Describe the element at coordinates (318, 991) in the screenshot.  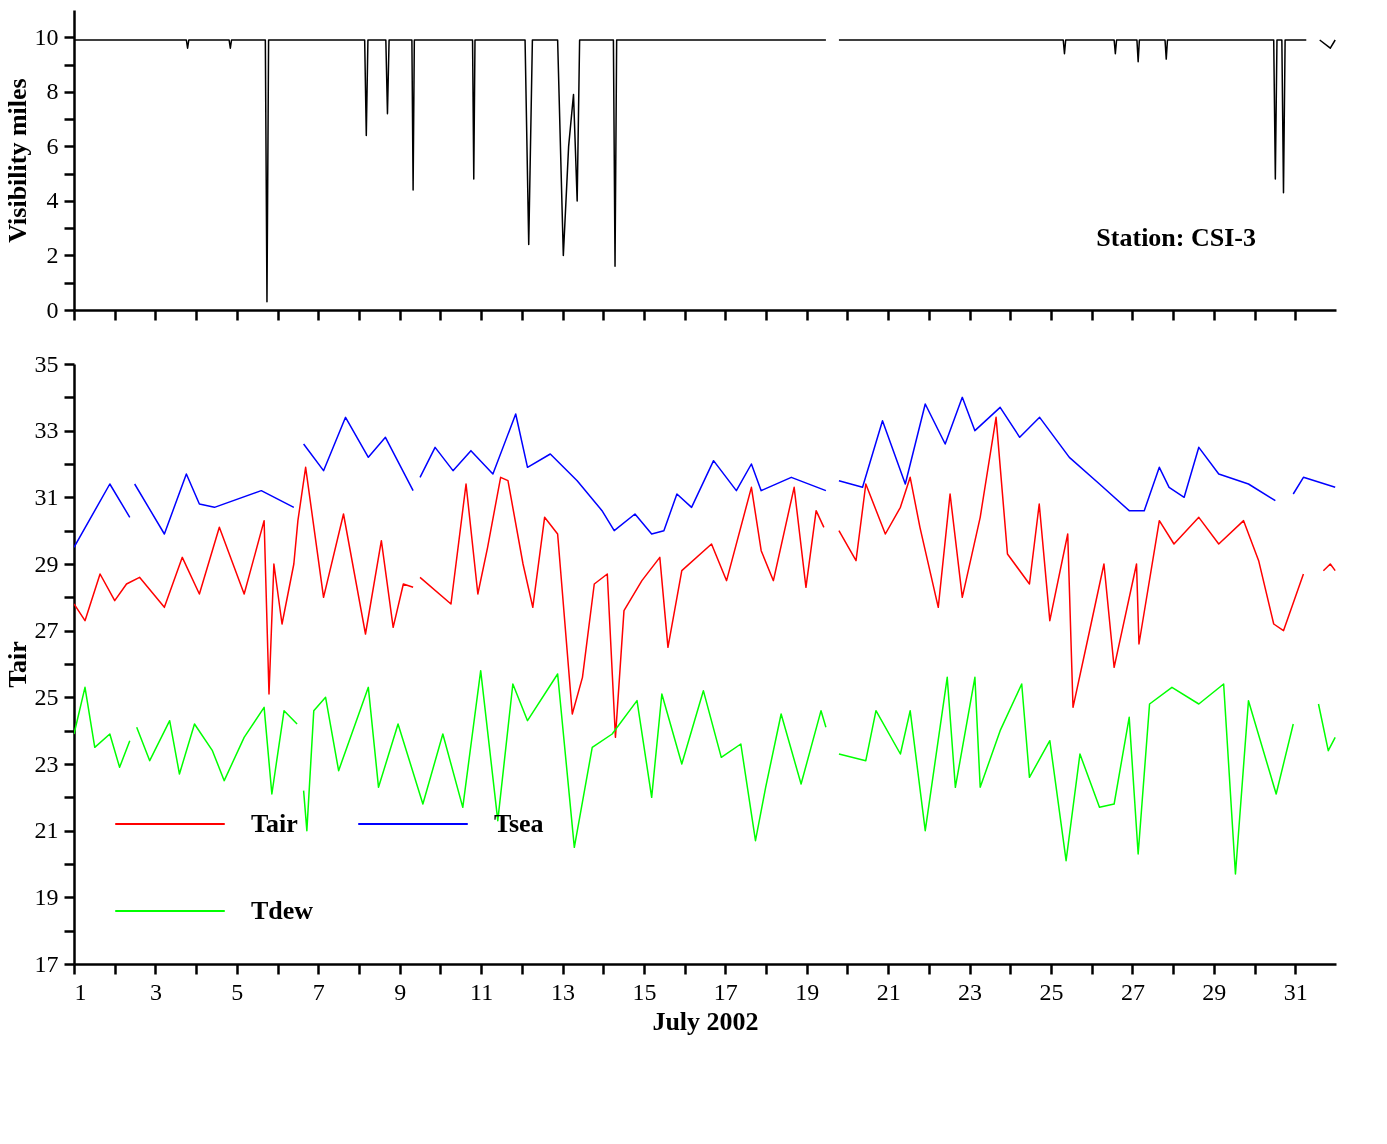
I see `x-tick-label: 7` at that location.